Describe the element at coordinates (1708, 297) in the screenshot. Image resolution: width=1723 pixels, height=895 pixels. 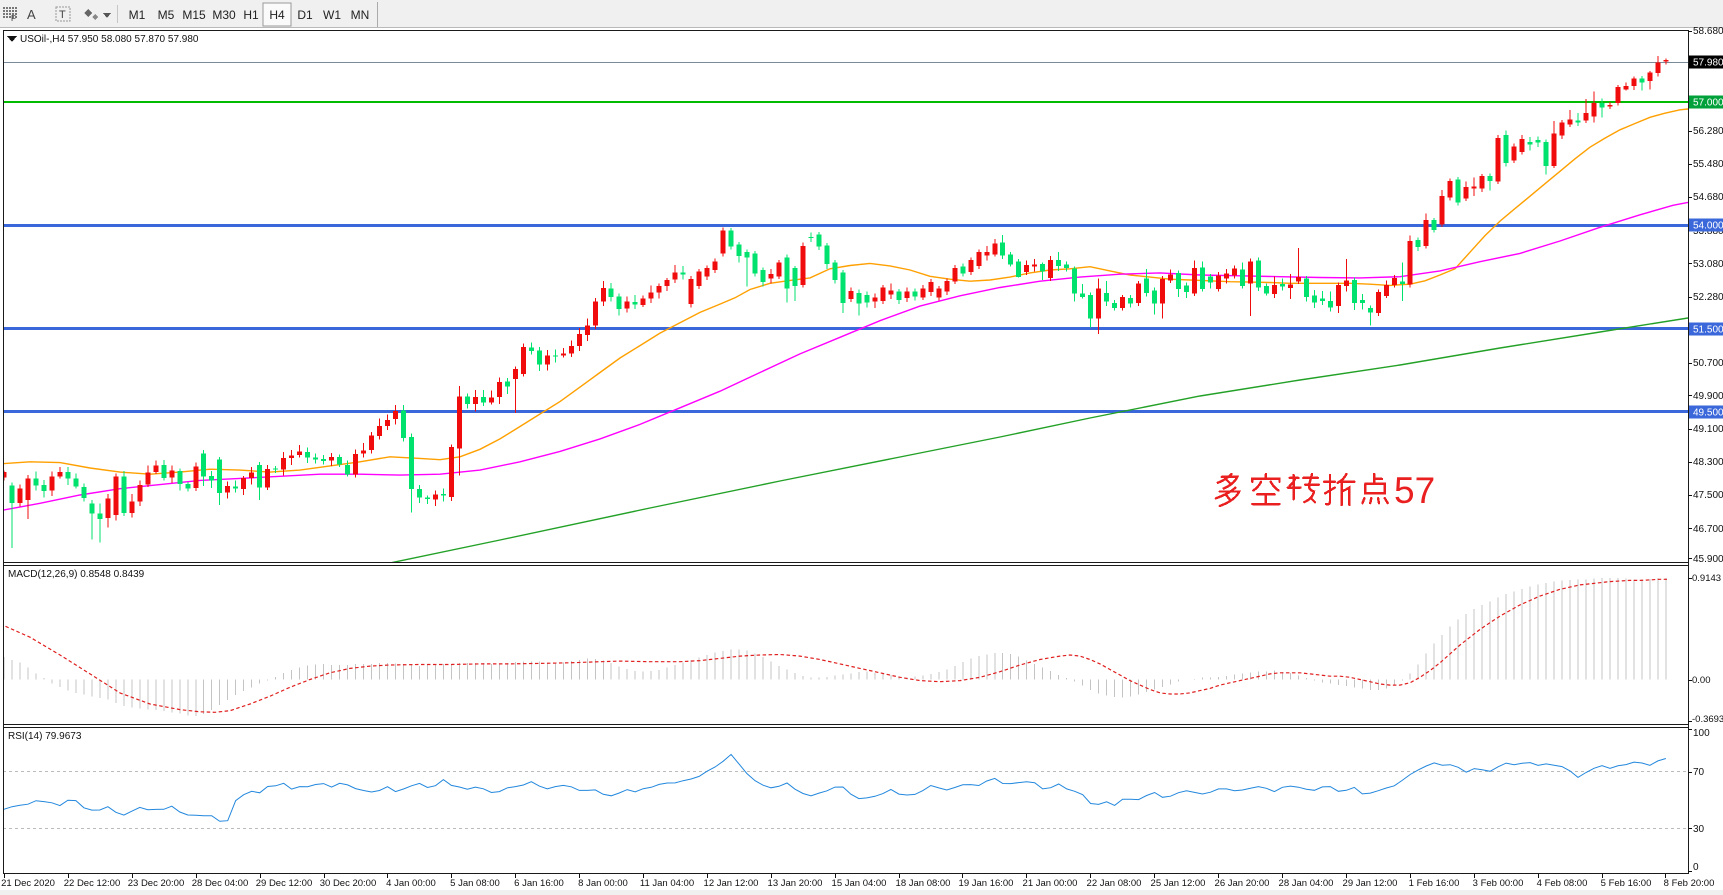
I see `svg-text: 52.280` at that location.